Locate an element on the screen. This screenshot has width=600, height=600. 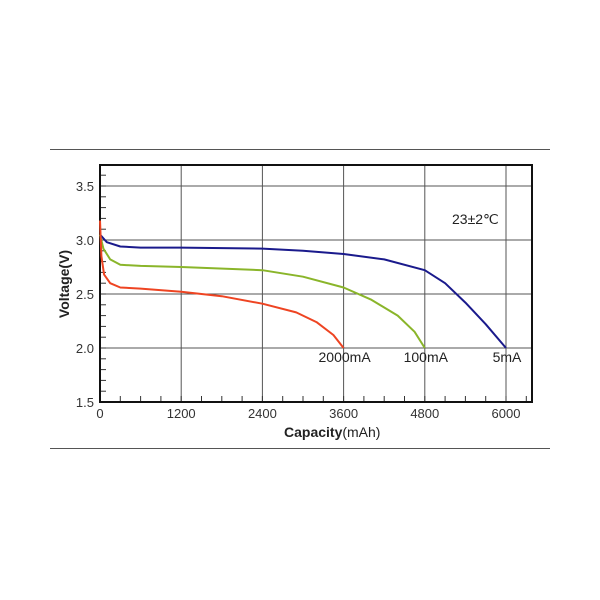
x-tick-label: 1200 is located at coordinates (181, 413).